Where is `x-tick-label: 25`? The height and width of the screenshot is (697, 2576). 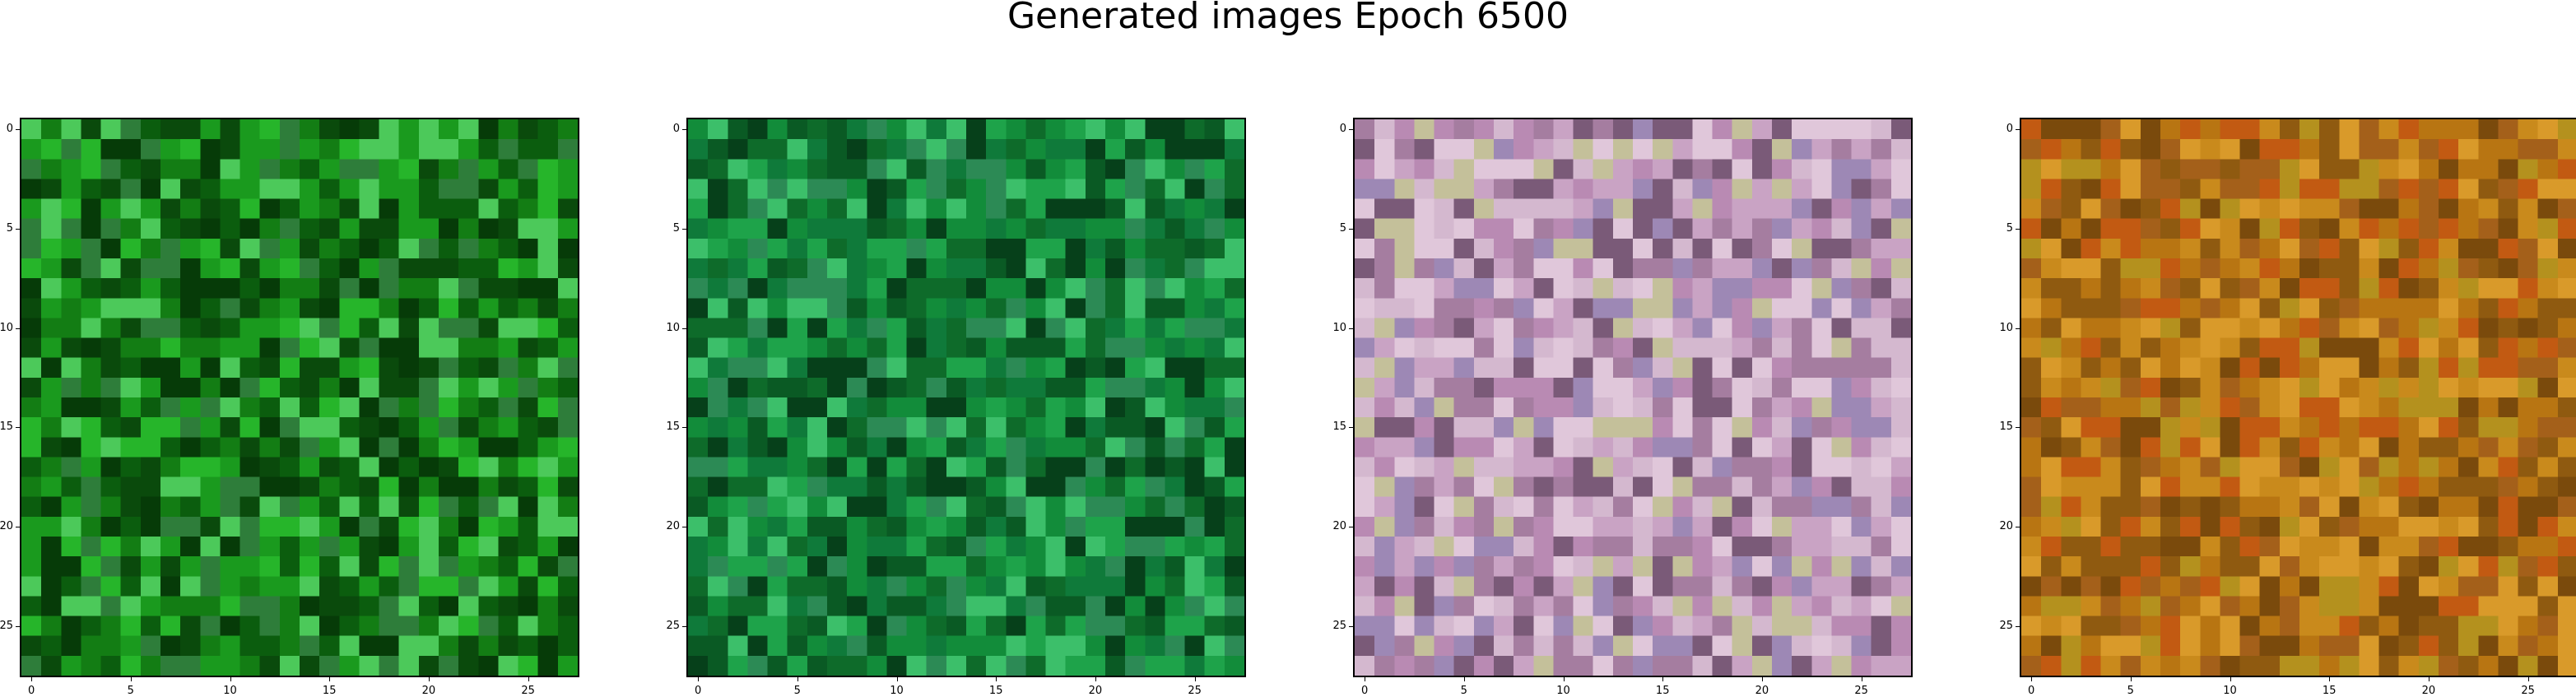 x-tick-label: 25 is located at coordinates (528, 691).